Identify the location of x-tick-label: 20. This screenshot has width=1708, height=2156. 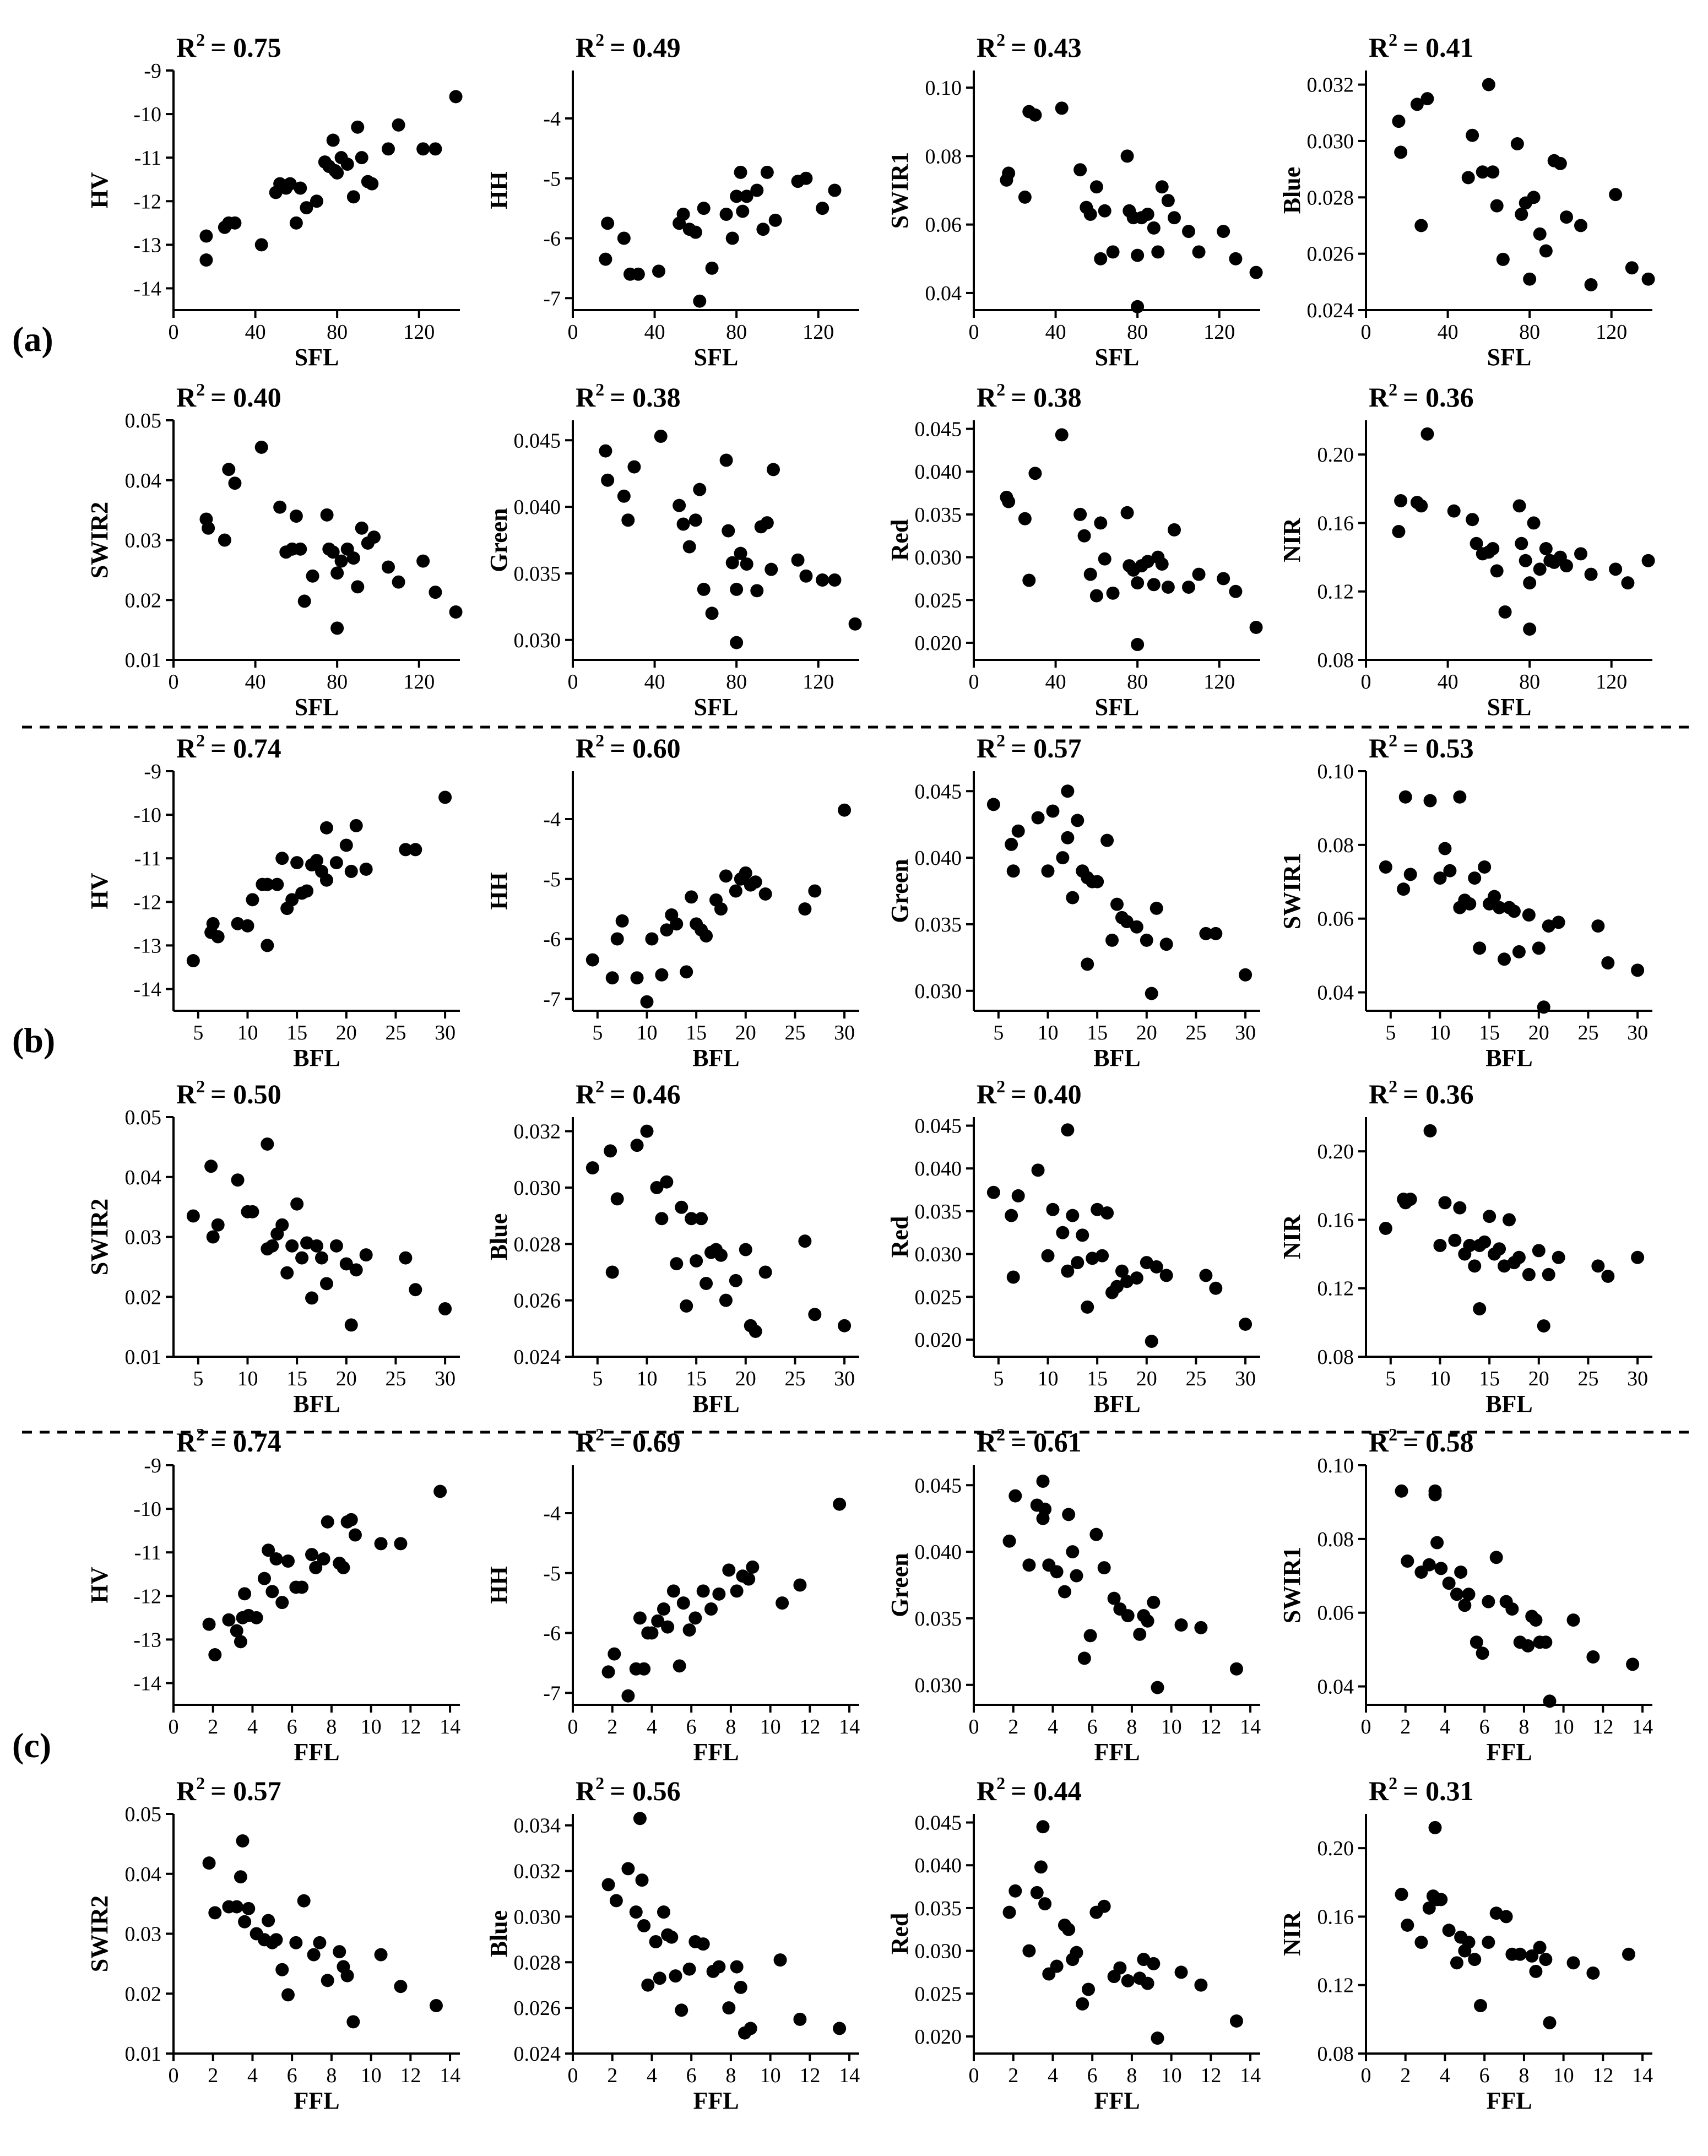
(1538, 1032).